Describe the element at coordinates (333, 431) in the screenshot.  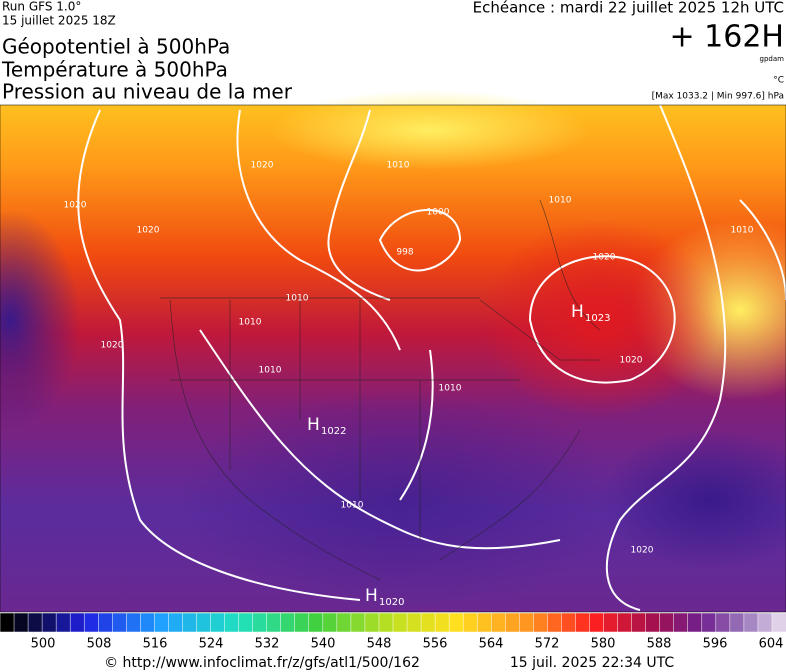
I see `pressure-value: 1022` at that location.